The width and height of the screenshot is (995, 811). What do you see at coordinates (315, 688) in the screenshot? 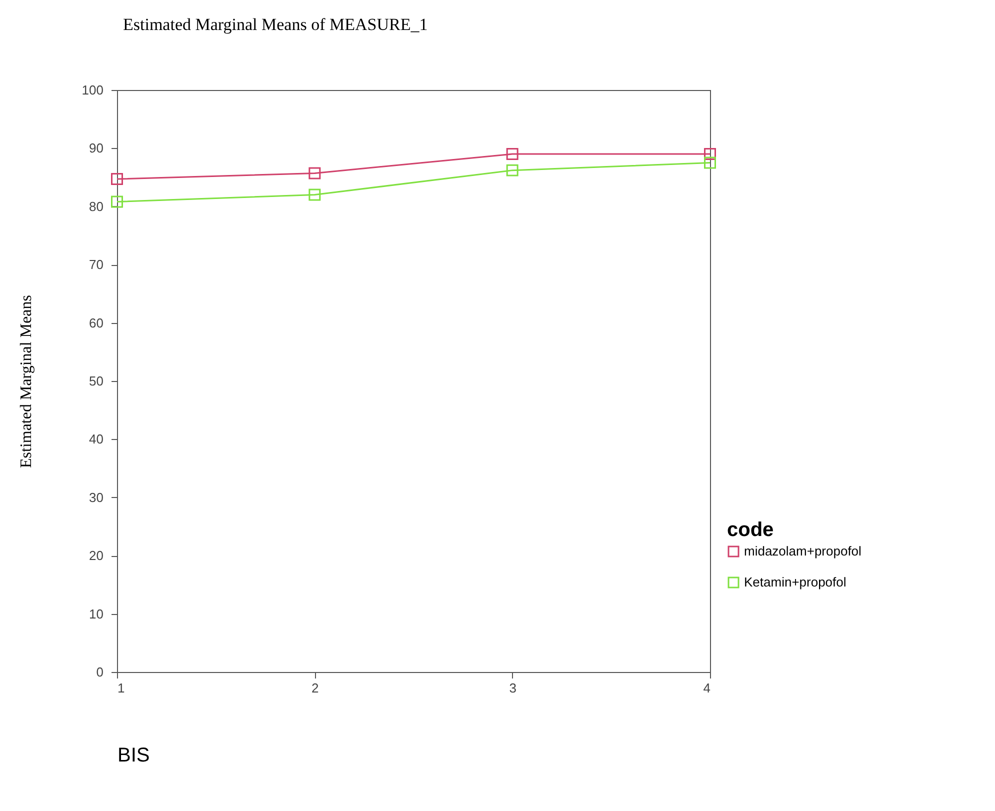
I see `x-tick-label: 2` at bounding box center [315, 688].